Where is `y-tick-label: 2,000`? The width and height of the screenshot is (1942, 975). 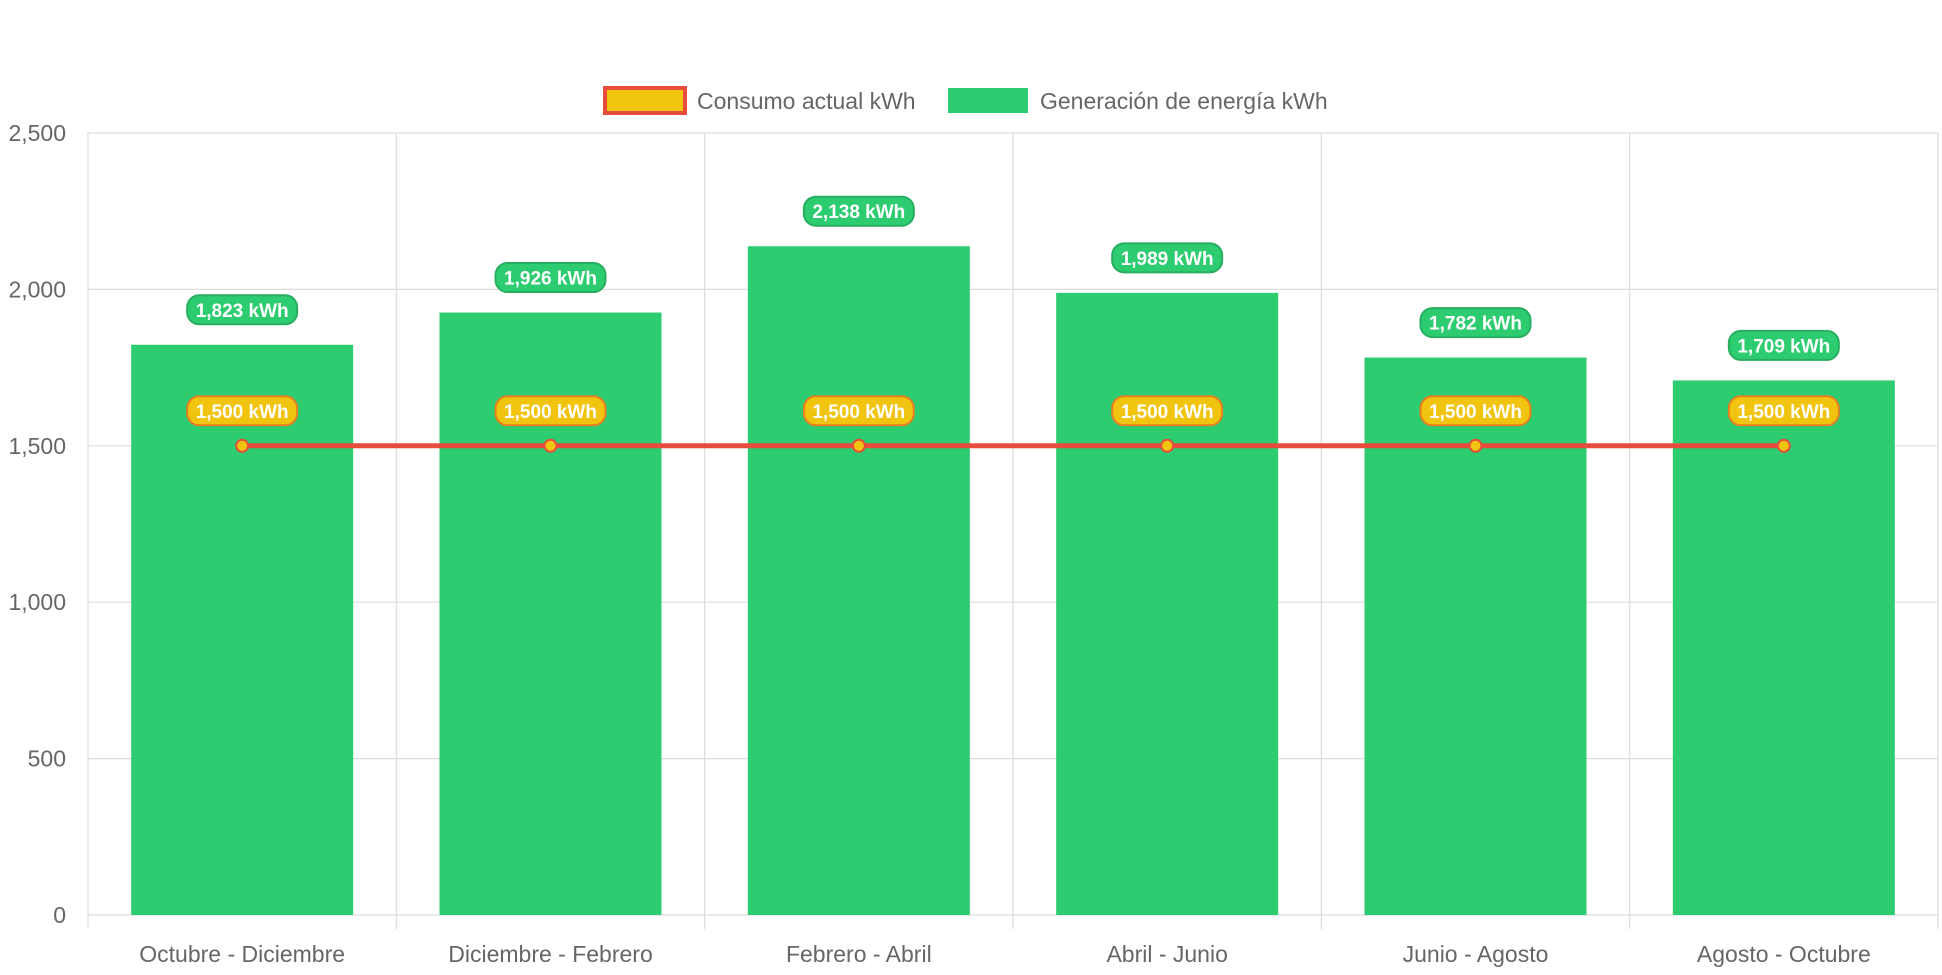
y-tick-label: 2,000 is located at coordinates (37, 289).